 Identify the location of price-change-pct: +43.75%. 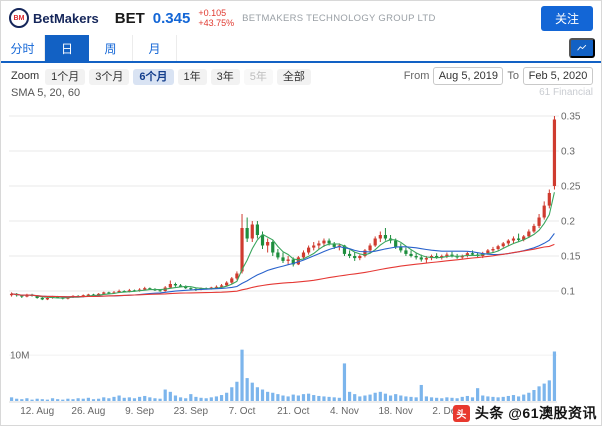
(216, 23).